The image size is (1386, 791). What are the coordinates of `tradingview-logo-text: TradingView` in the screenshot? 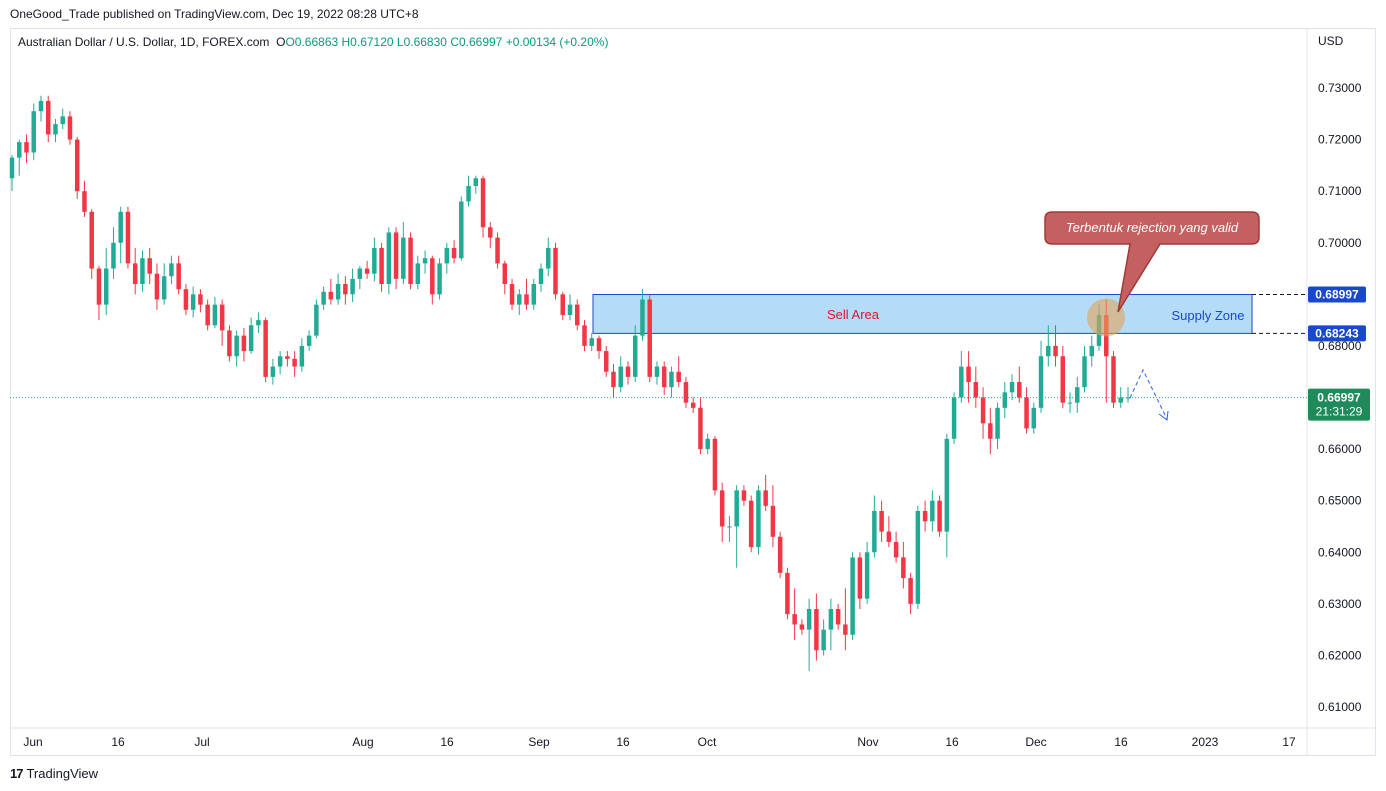 It's located at (62, 773).